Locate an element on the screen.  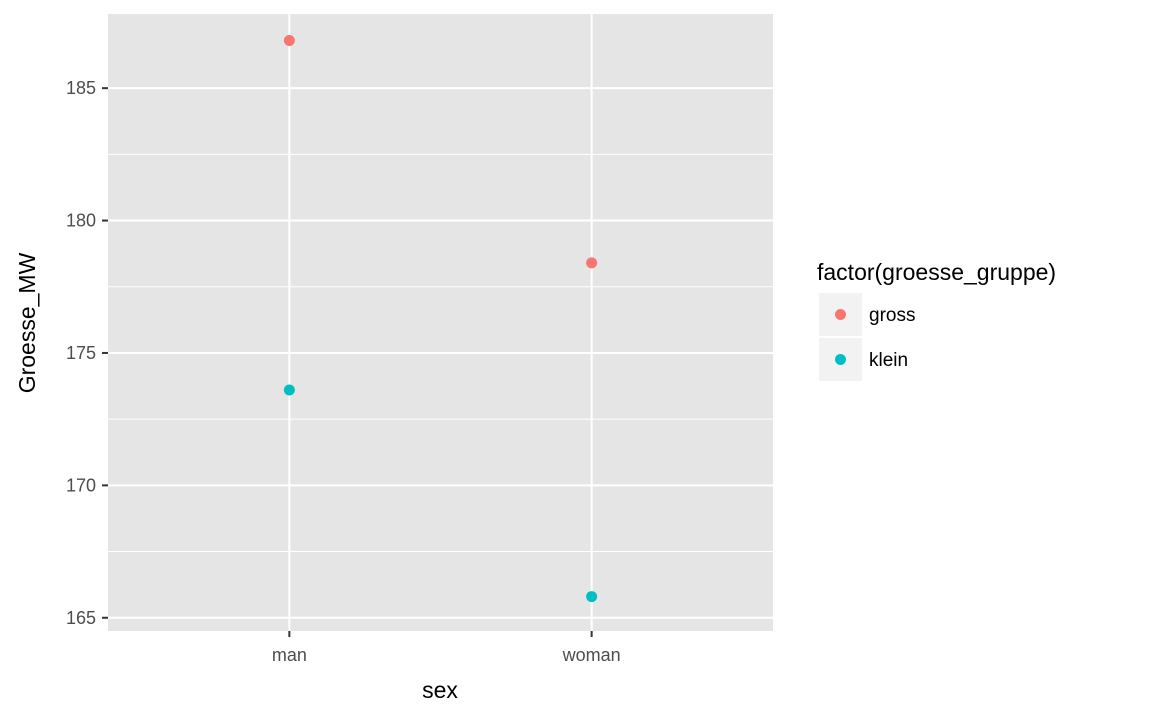
legend-entries: gross klein is located at coordinates (867, 337).